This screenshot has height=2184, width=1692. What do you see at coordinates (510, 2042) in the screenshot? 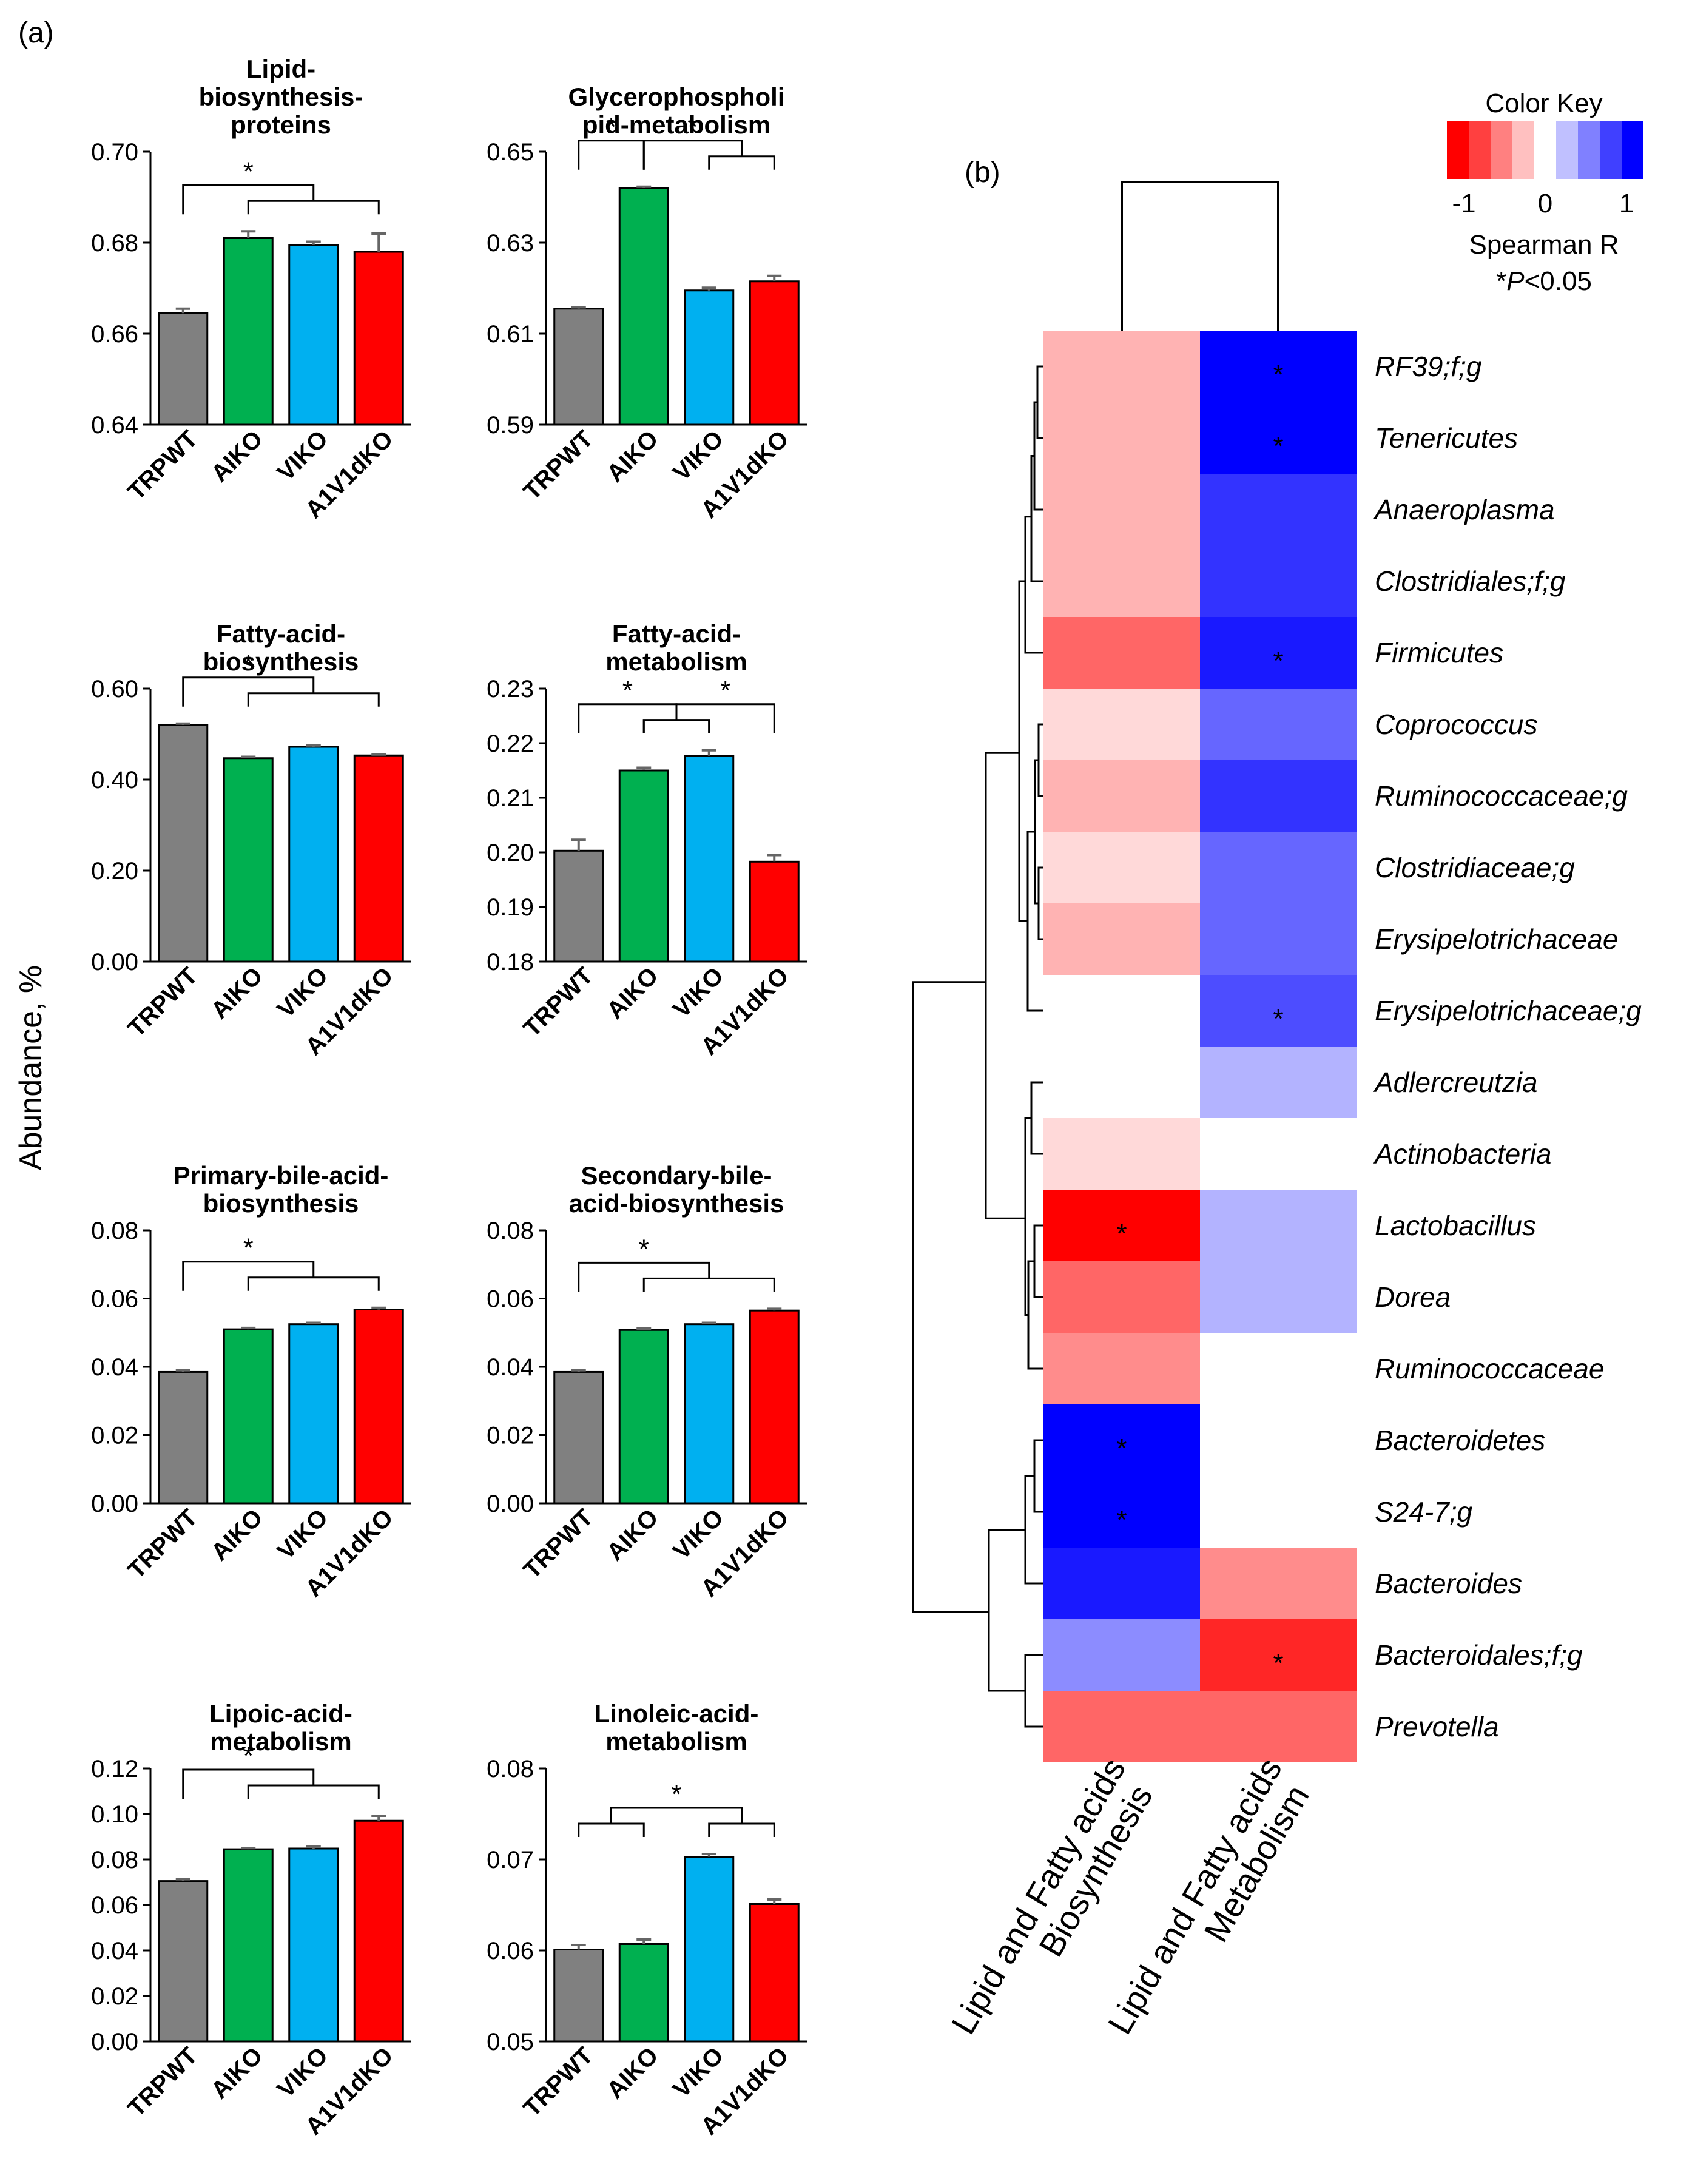
I see `y-tick-label: 0.05` at bounding box center [510, 2042].